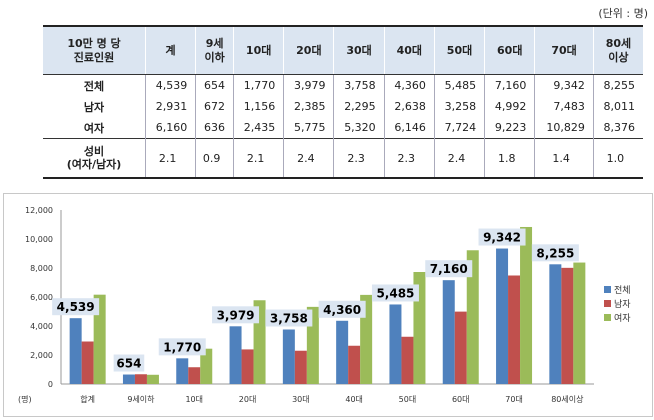 This screenshot has height=420, width=654. I want to click on y-tick-label: 0, so click(50, 384).